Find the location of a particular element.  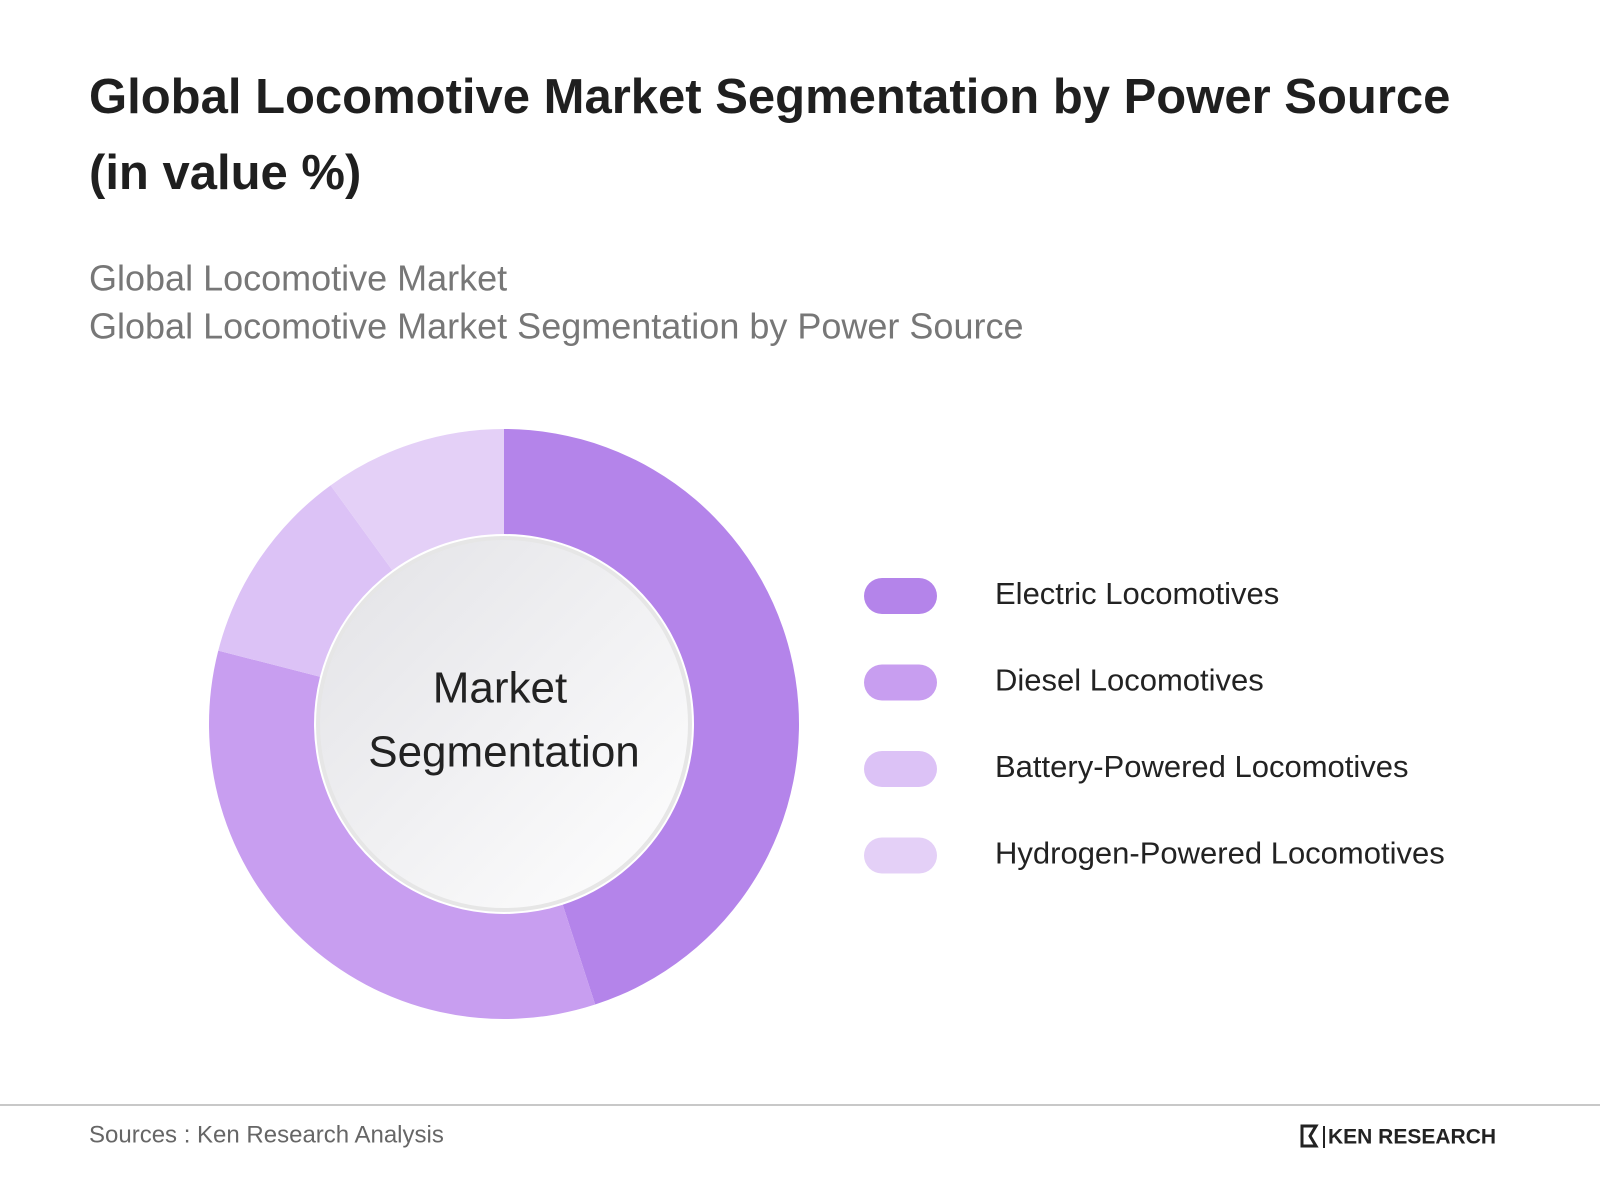

center-label: Market is located at coordinates (500, 688).